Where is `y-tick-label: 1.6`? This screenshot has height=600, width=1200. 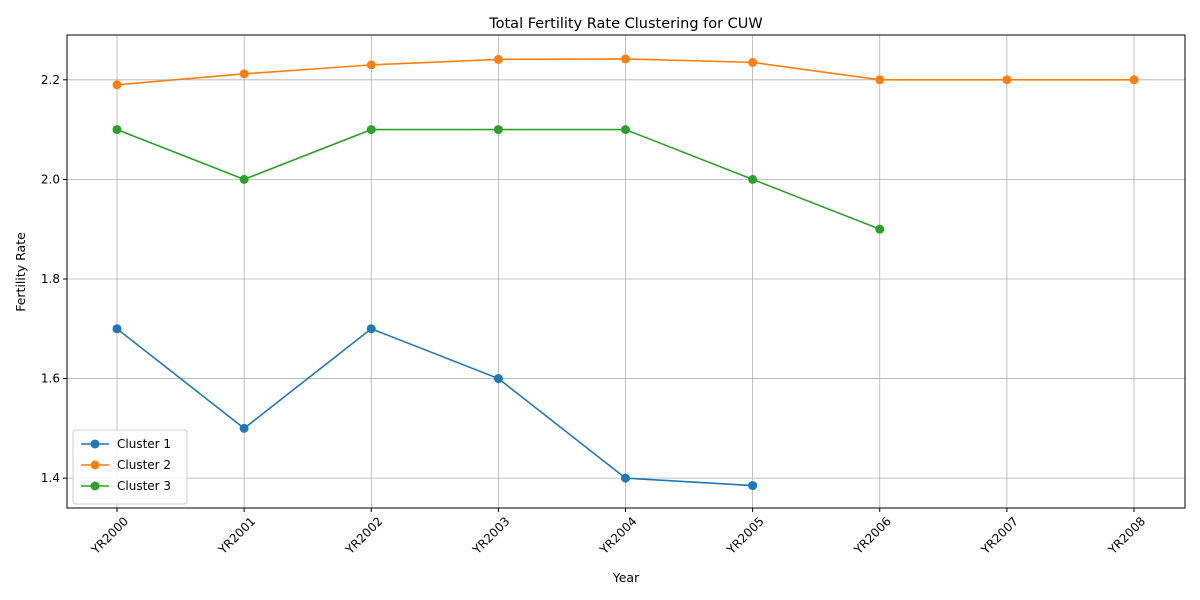 y-tick-label: 1.6 is located at coordinates (50, 379).